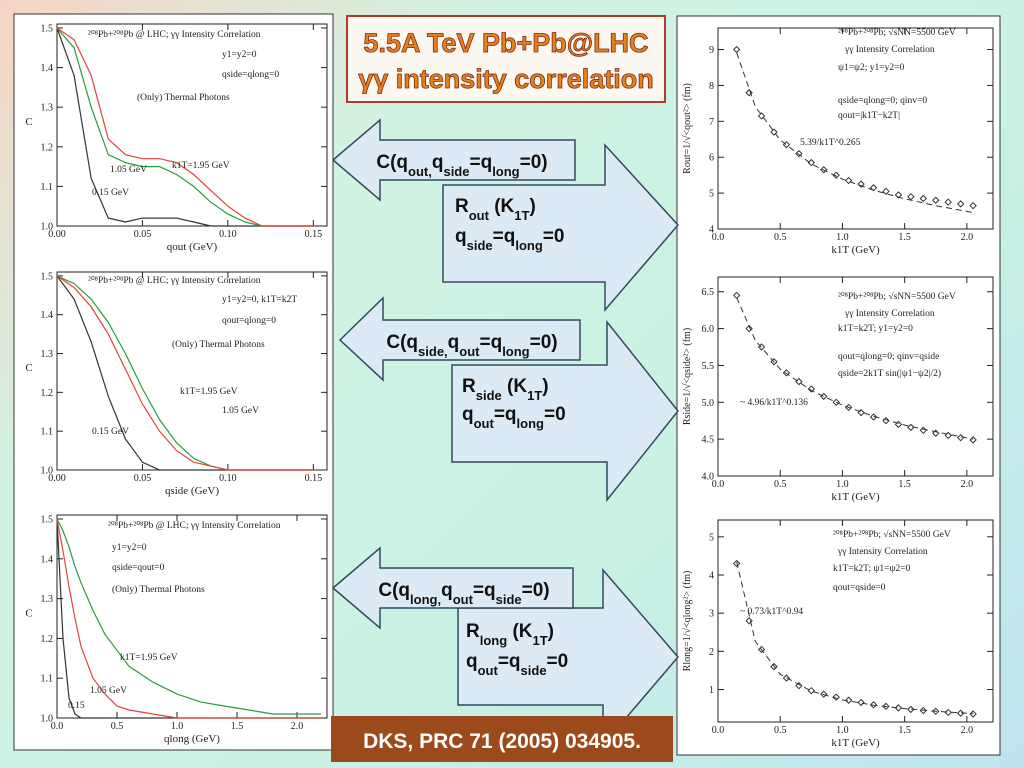 This screenshot has height=768, width=1024. Describe the element at coordinates (869, 116) in the screenshot. I see `annotation: qout=|k1T−k2T|` at that location.